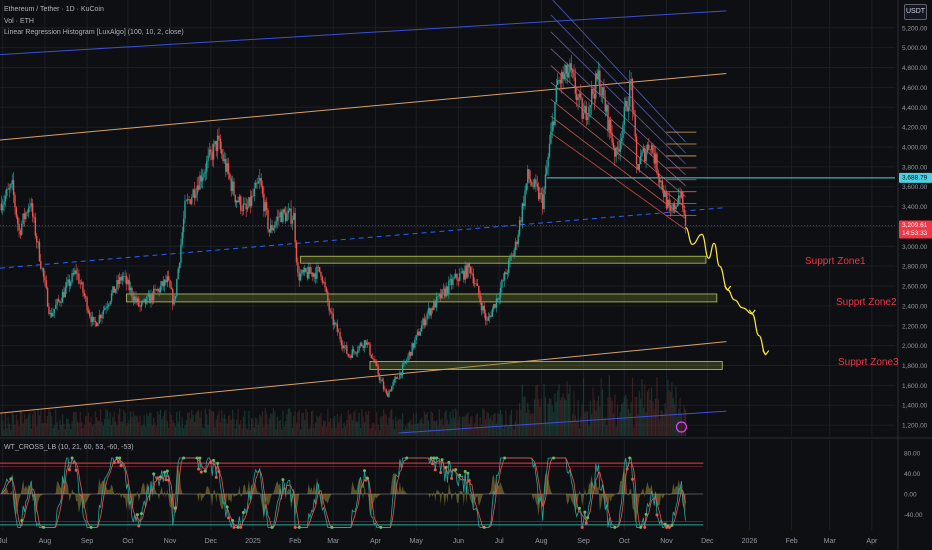 This screenshot has height=550, width=932. What do you see at coordinates (915, 12) in the screenshot?
I see `currency-selector: USDT` at bounding box center [915, 12].